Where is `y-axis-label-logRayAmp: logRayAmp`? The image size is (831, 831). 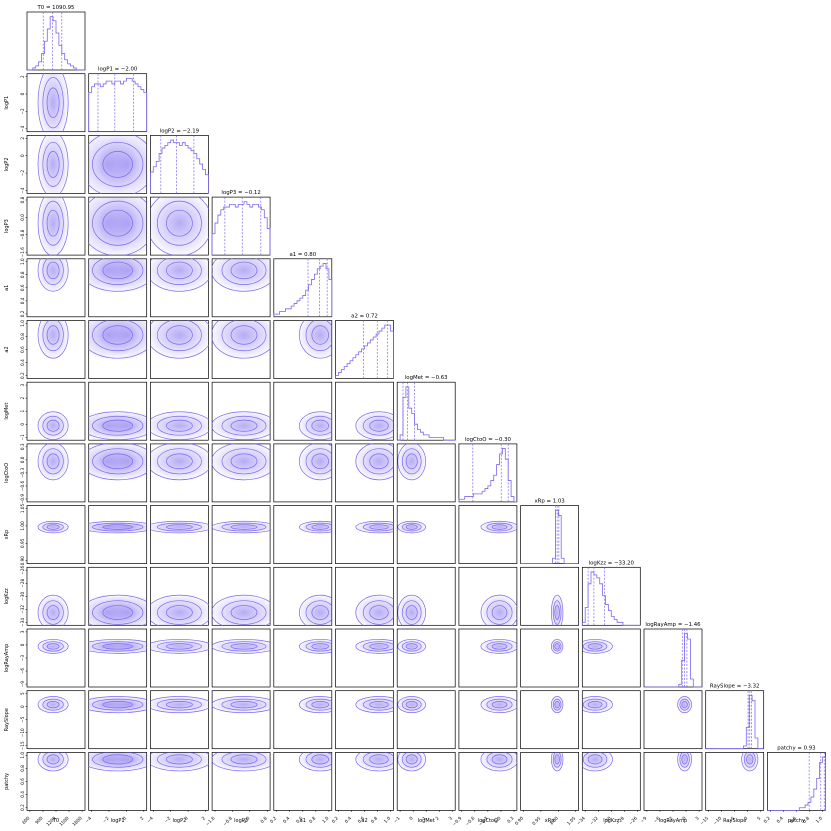 y-axis-label-logRayAmp: logRayAmp is located at coordinates (7, 658).